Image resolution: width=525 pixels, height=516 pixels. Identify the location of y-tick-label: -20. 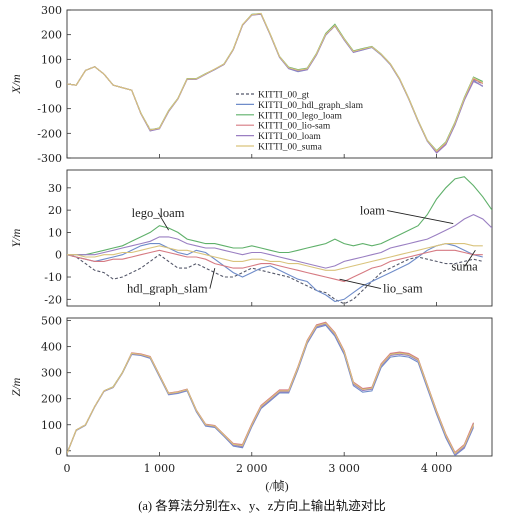
(53, 299).